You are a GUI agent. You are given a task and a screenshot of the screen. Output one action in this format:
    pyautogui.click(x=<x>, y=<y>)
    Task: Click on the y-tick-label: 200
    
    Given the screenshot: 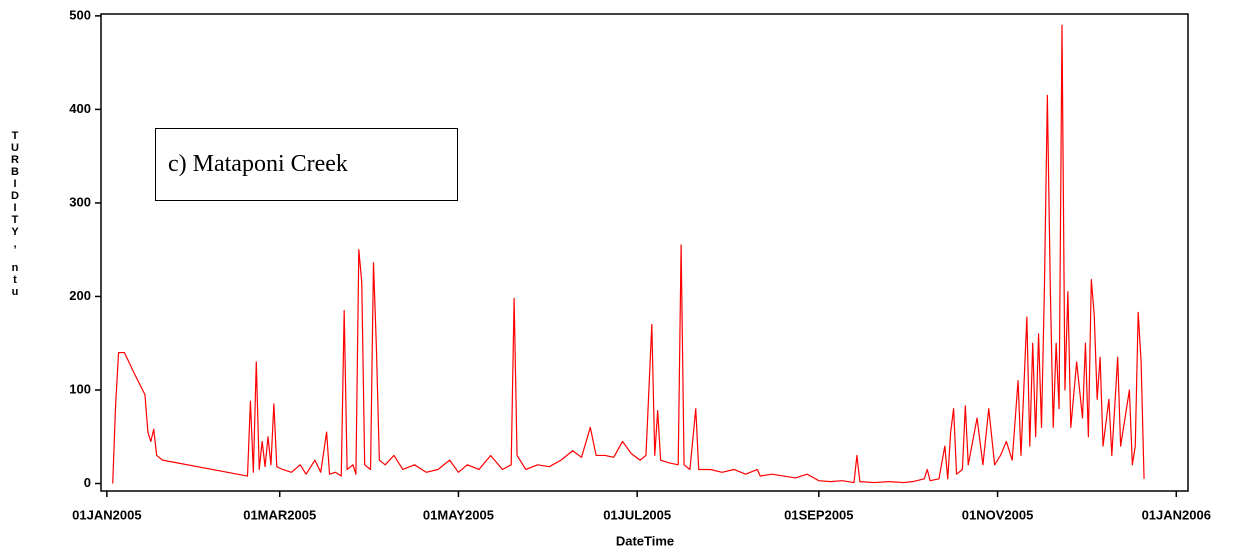 What is the action you would take?
    pyautogui.click(x=80, y=295)
    